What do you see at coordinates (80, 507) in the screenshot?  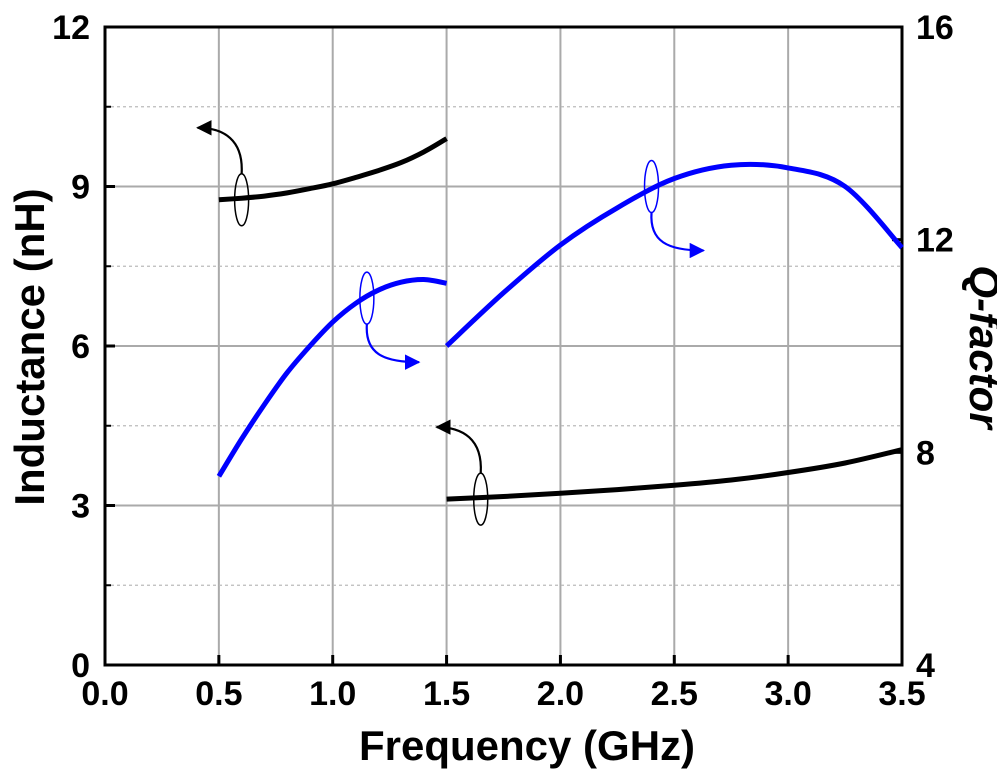 I see `y-tick-label: 3` at bounding box center [80, 507].